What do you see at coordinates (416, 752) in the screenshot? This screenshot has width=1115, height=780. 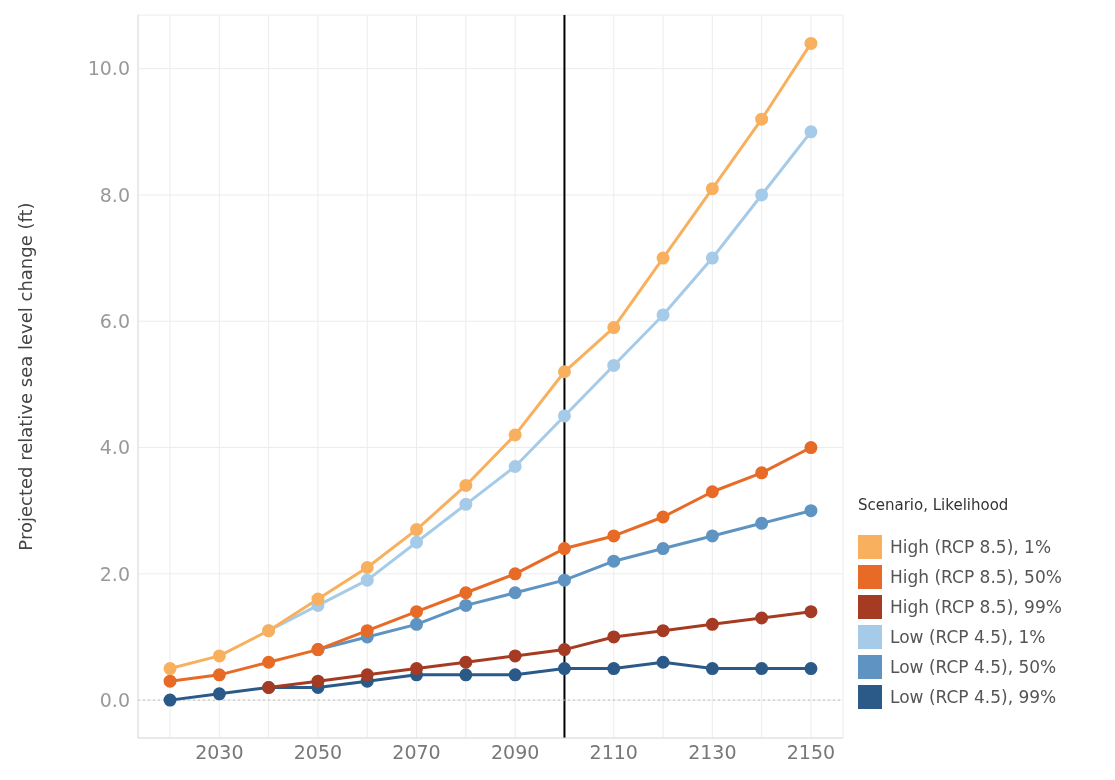 I see `x-tick-label: 2070` at bounding box center [416, 752].